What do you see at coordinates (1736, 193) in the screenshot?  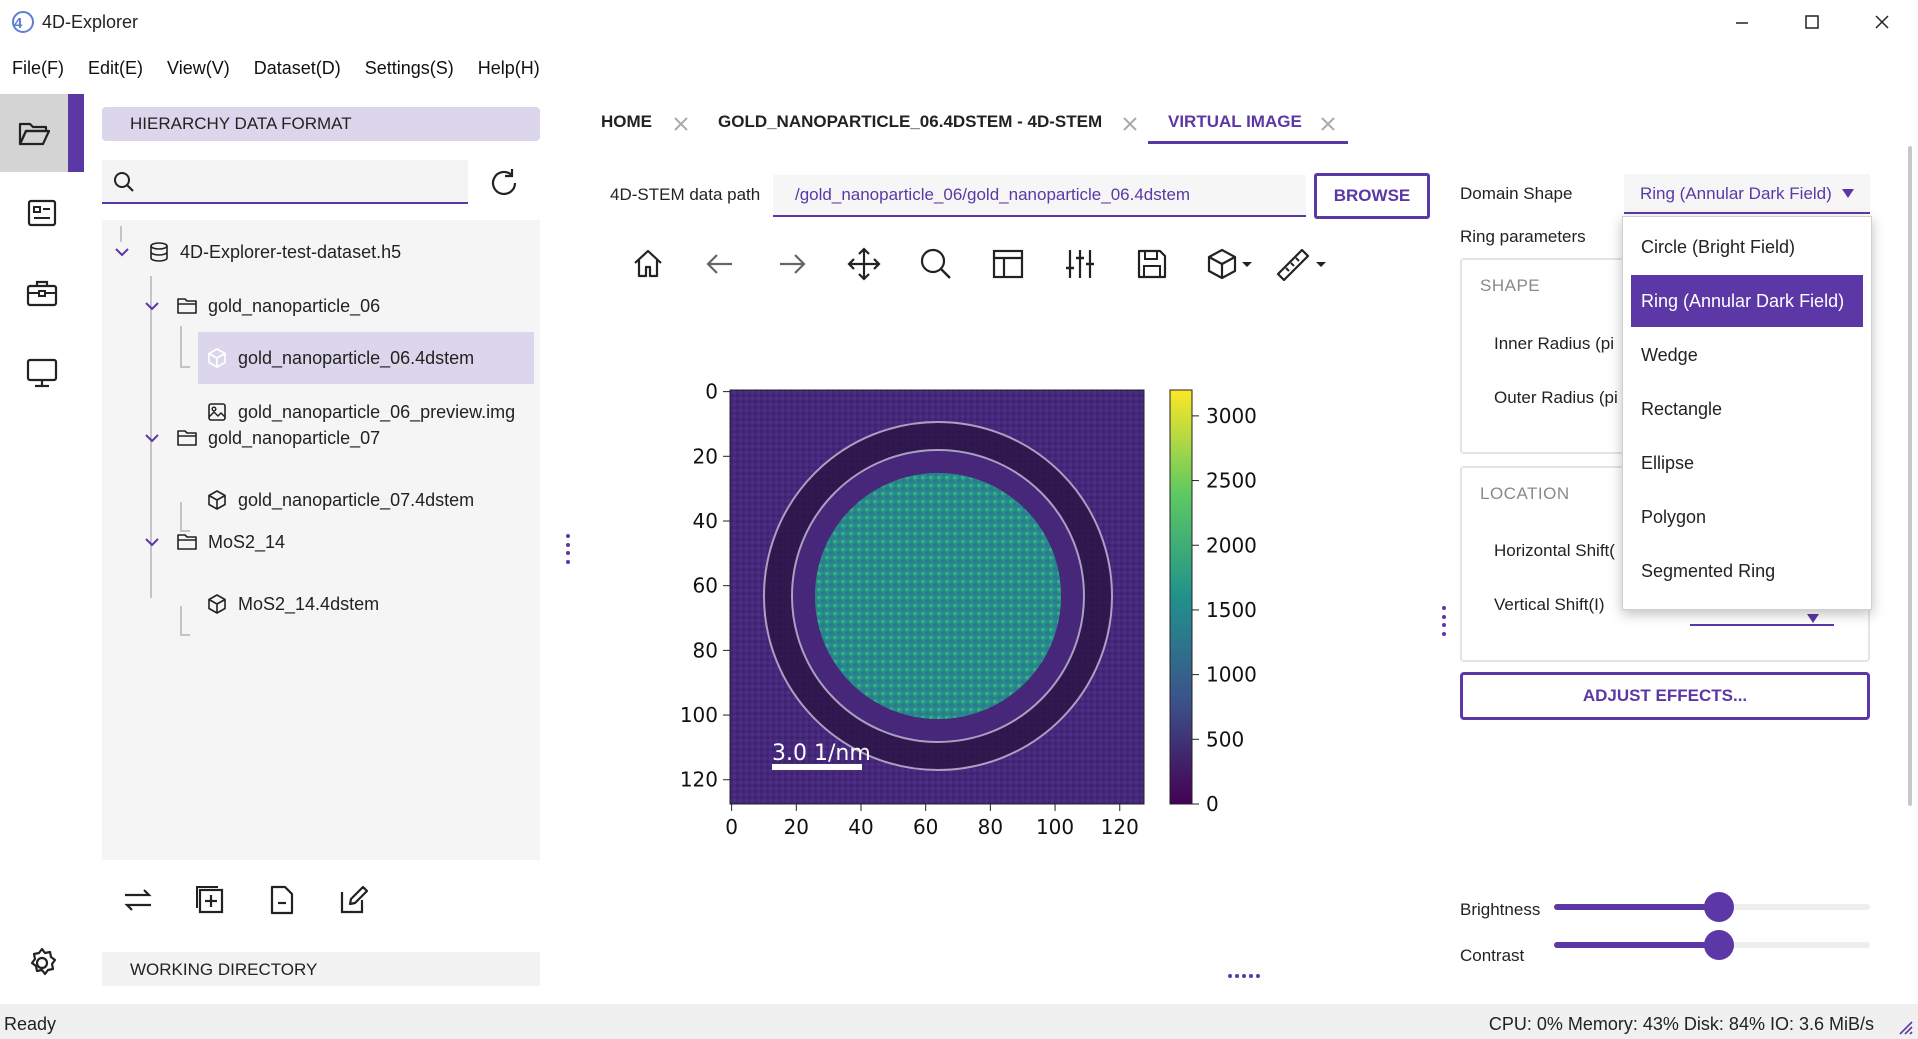 I see `domain-shape-value: Ring (Annular Dark Field)` at bounding box center [1736, 193].